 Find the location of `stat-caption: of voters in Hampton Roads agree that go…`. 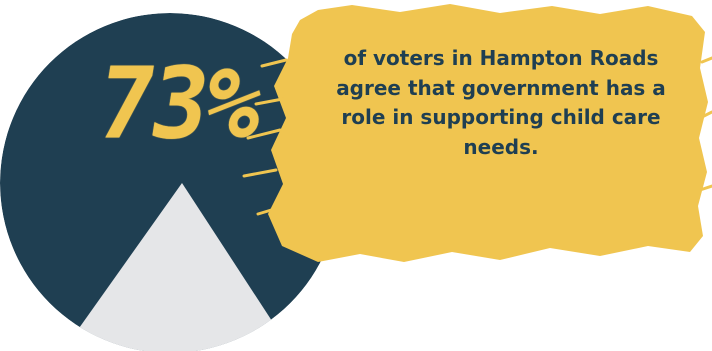

stat-caption: of voters in Hampton Roads agree that go… is located at coordinates (501, 102).